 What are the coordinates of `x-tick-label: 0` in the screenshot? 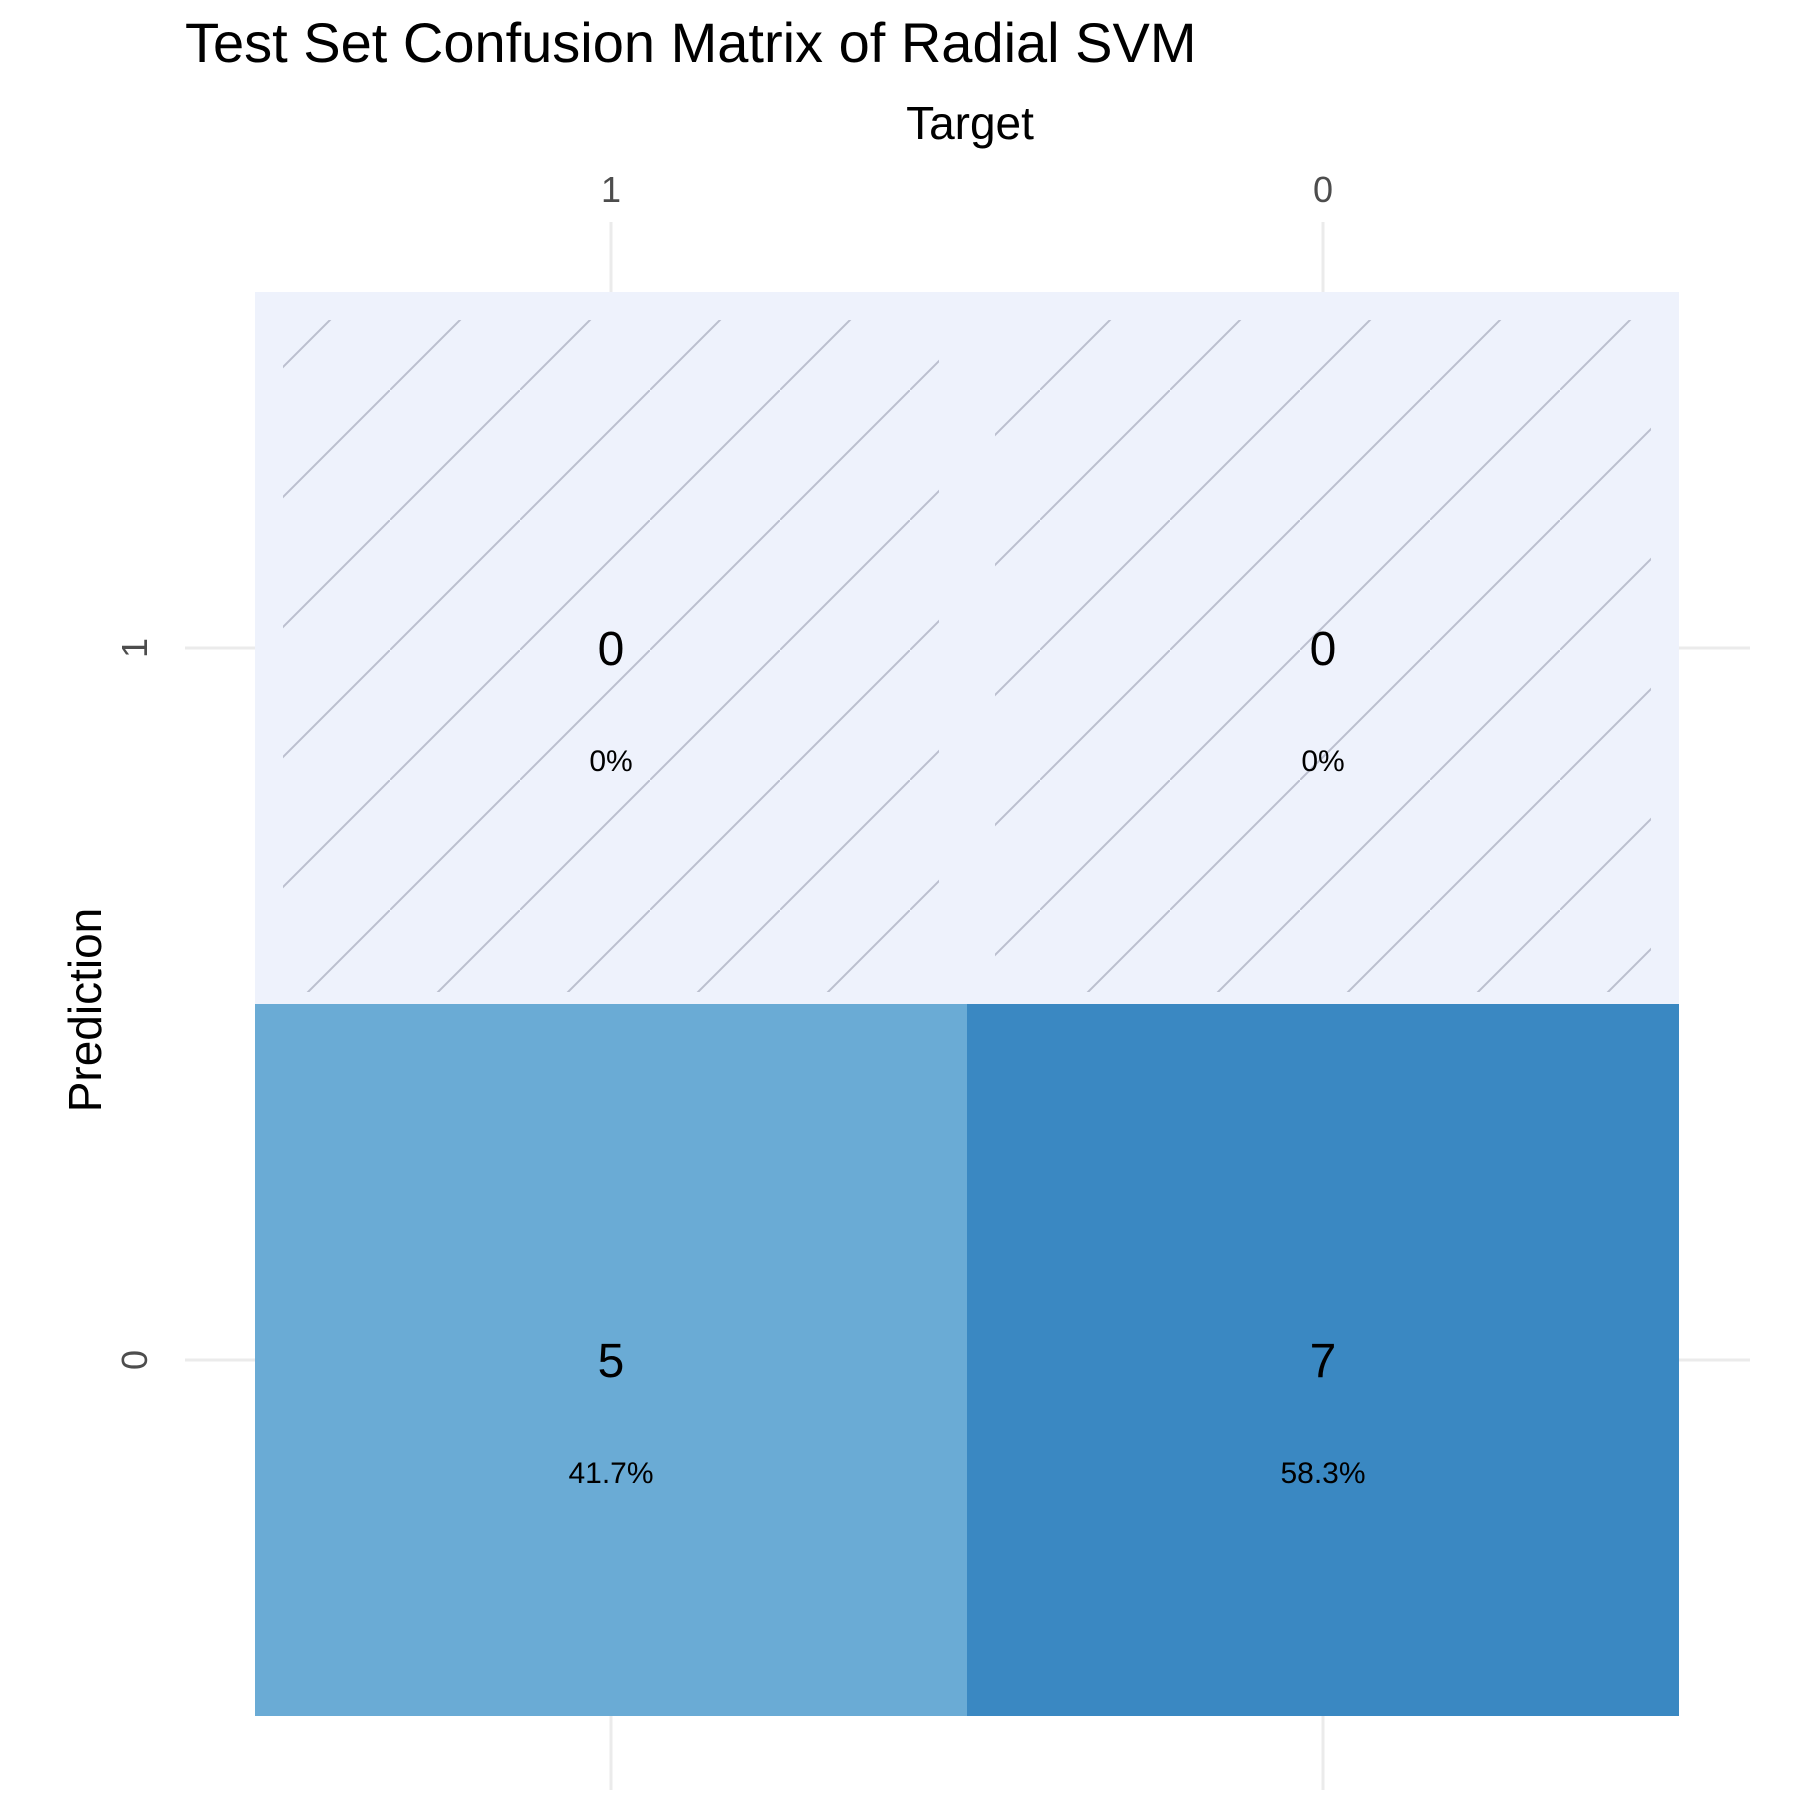 It's located at (1323, 189).